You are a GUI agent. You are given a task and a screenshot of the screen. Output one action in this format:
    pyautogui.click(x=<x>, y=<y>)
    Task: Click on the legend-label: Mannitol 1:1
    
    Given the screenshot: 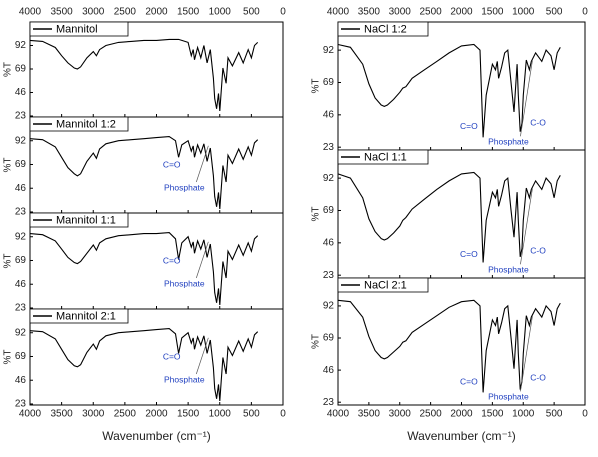 What is the action you would take?
    pyautogui.click(x=86, y=220)
    